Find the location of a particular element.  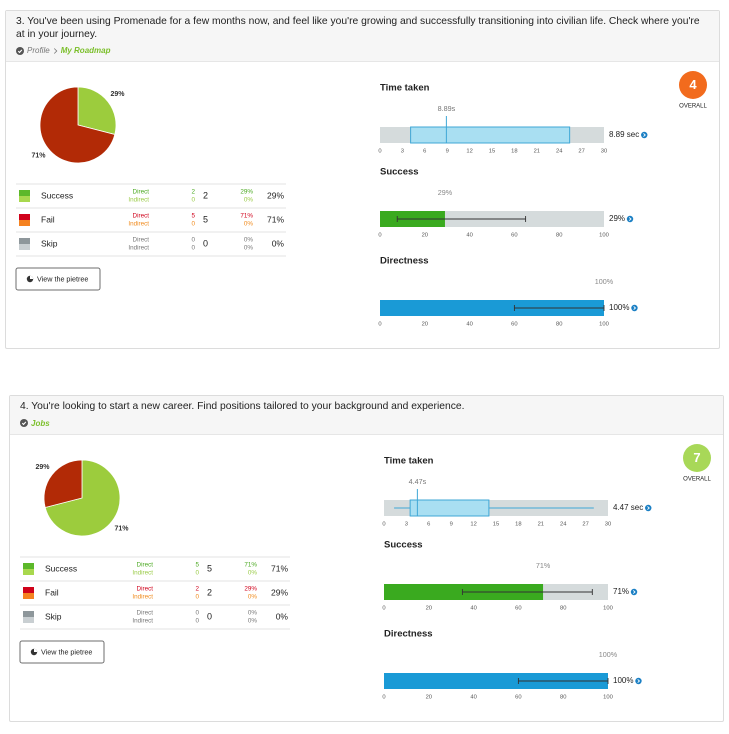

direct-pct: 29% is located at coordinates (250, 588).